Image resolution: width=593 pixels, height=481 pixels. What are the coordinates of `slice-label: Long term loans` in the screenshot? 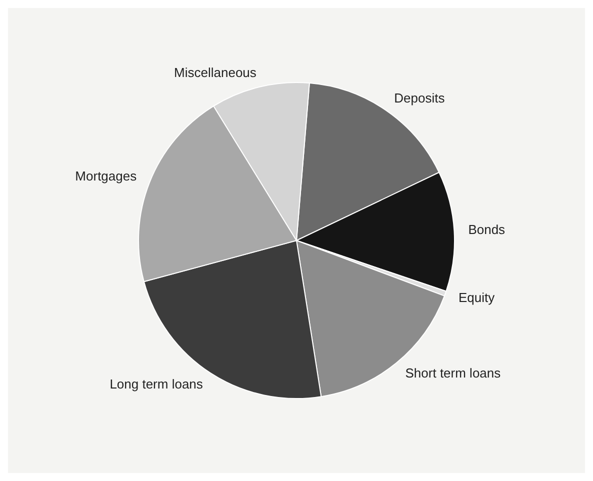 It's located at (157, 384).